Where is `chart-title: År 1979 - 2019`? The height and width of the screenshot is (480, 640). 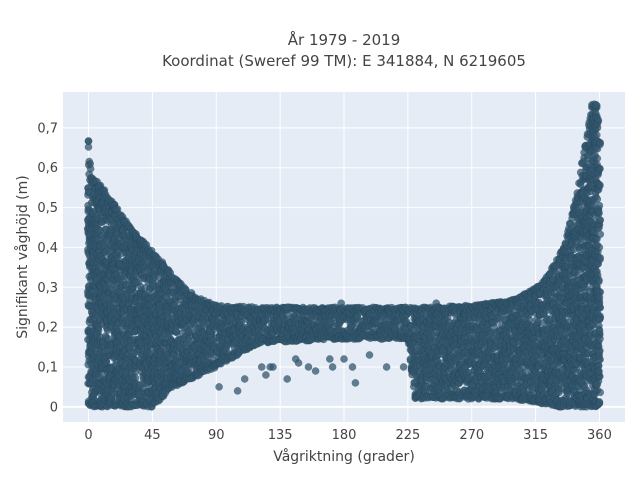 chart-title: År 1979 - 2019 is located at coordinates (344, 39).